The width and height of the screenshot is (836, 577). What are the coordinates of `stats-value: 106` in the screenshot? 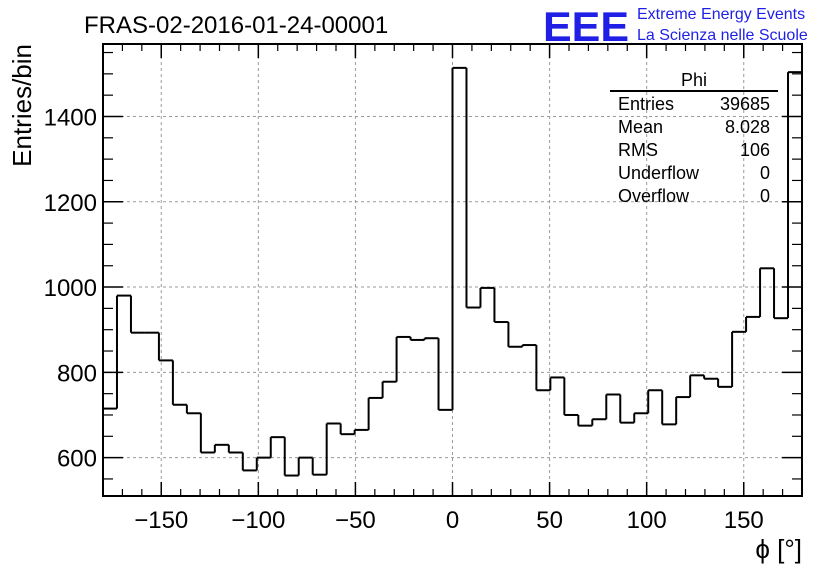 It's located at (755, 150).